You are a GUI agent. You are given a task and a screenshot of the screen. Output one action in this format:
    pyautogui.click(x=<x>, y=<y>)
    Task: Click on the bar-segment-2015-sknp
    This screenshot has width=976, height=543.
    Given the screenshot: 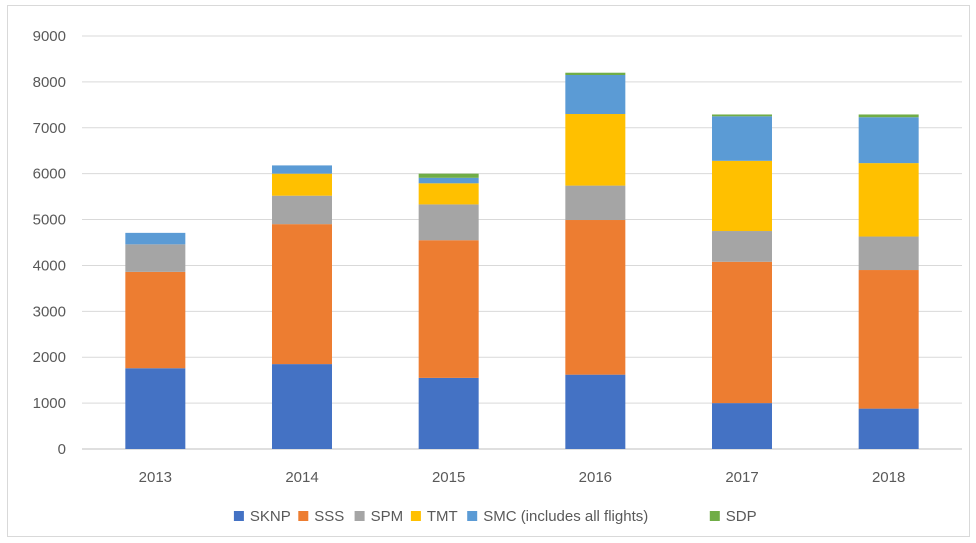 What is the action you would take?
    pyautogui.click(x=448, y=413)
    